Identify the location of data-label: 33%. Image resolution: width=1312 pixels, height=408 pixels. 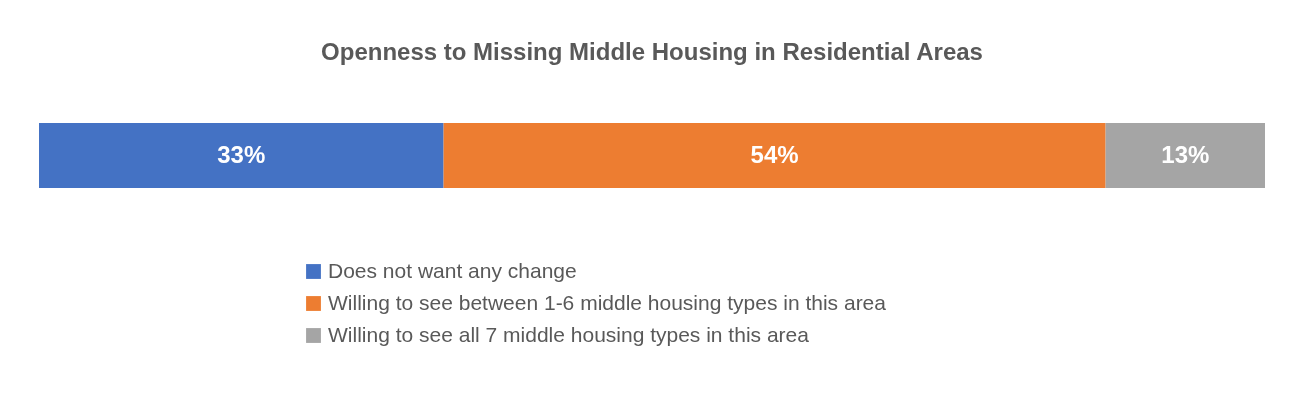
(241, 154).